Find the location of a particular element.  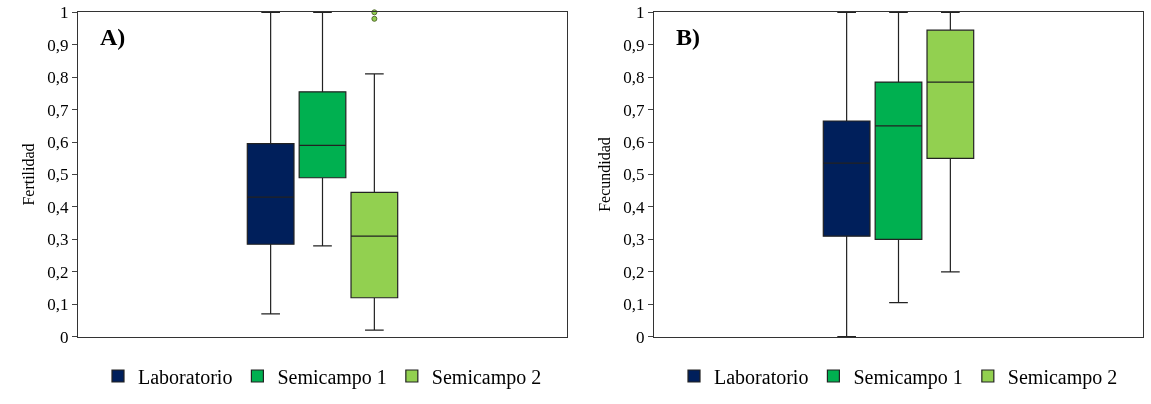

y-axis-title: Fertilidad is located at coordinates (29, 174).